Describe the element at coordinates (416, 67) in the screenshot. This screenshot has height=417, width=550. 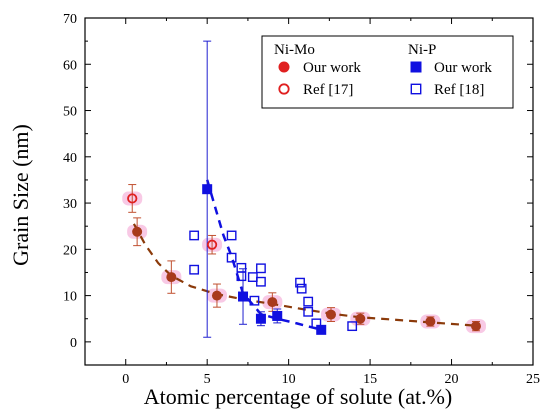
I see `legend-marker-ni-p-our-work` at that location.